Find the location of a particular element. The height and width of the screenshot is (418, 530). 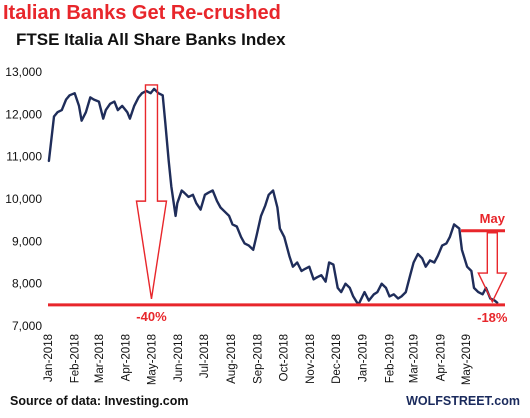

x-tick-label: Nov-2018 is located at coordinates (311, 359).